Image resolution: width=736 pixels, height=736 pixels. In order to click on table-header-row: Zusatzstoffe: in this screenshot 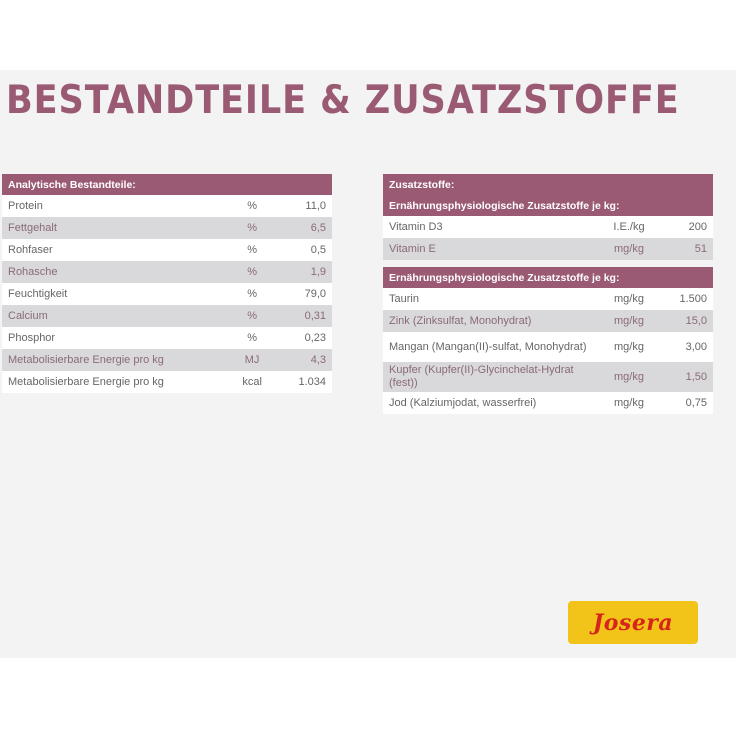, I will do `click(548, 184)`.